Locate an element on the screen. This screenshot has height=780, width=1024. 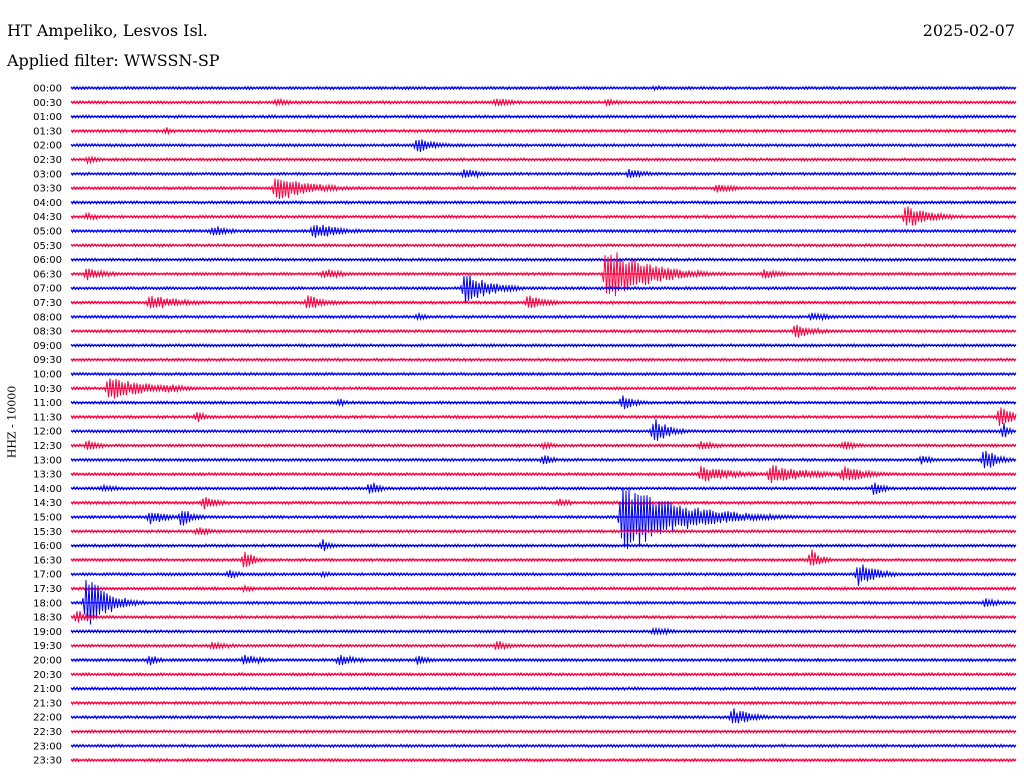
time-tick-label: 14:30 is located at coordinates (47, 503).